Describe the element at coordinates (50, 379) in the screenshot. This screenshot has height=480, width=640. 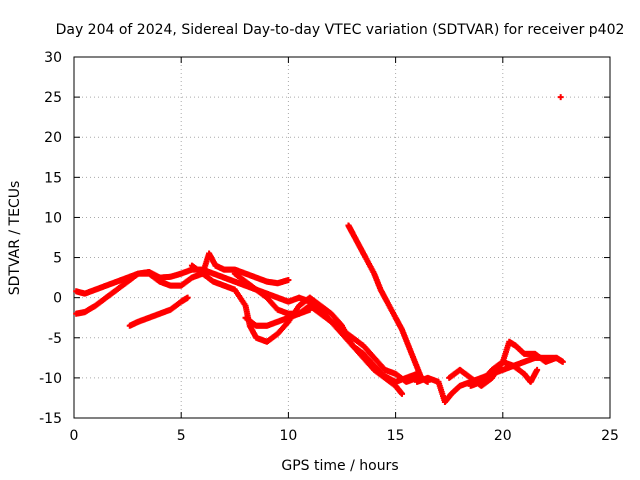
I see `y-tick-label: -10` at that location.